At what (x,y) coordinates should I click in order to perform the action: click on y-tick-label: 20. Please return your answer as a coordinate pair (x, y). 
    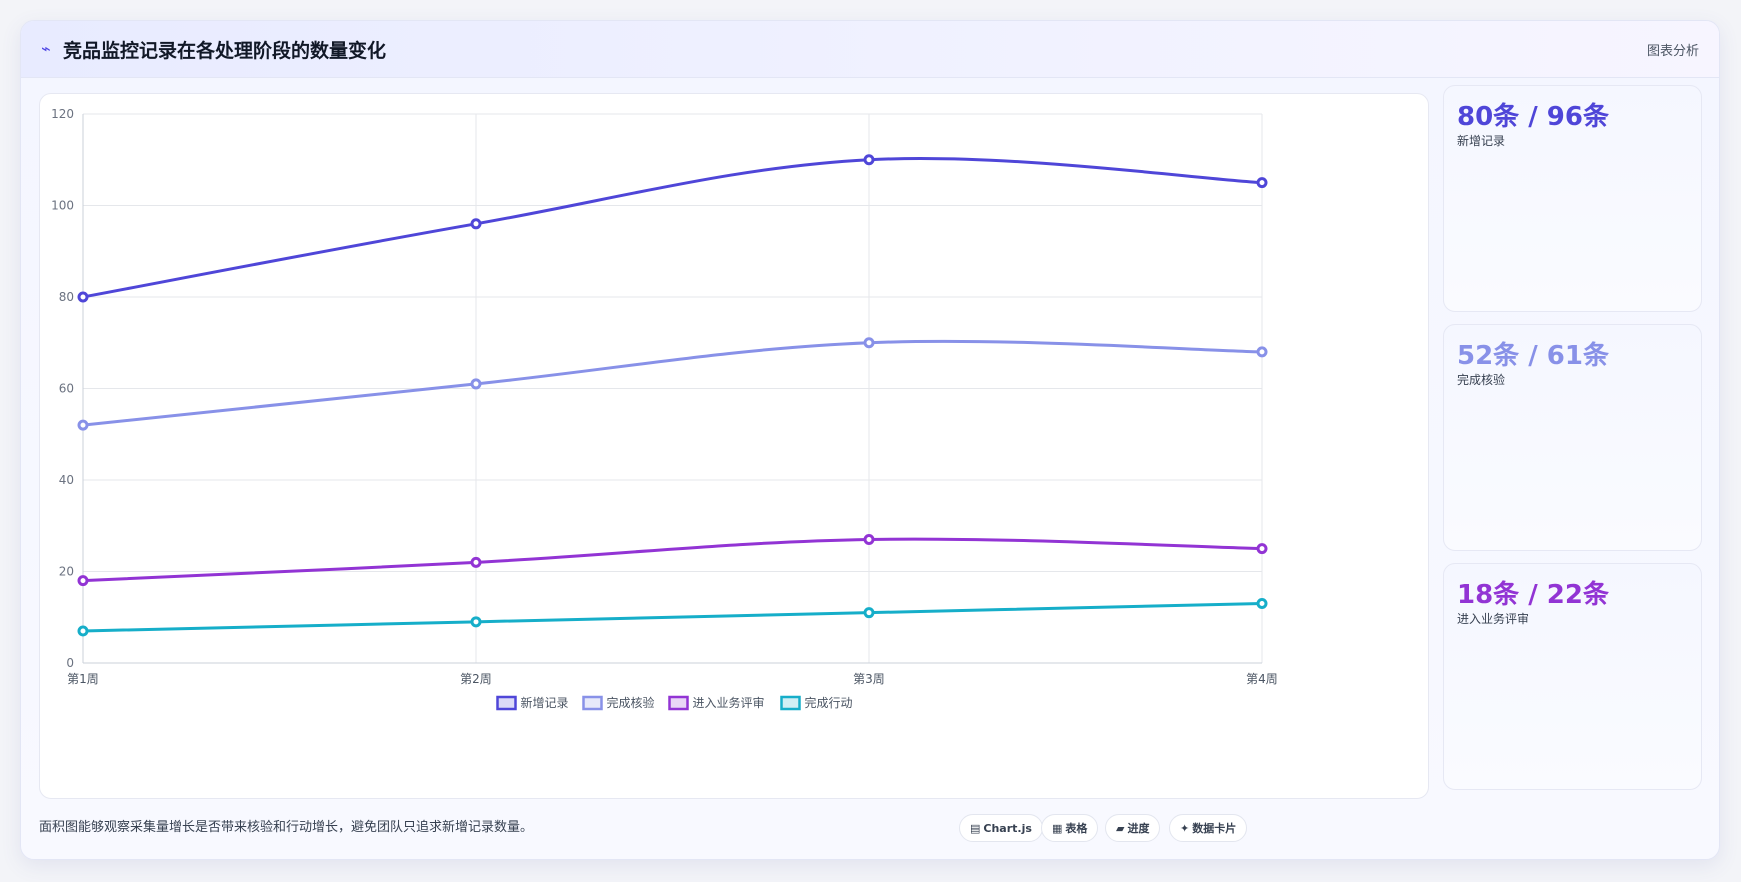
    Looking at the image, I should click on (66, 572).